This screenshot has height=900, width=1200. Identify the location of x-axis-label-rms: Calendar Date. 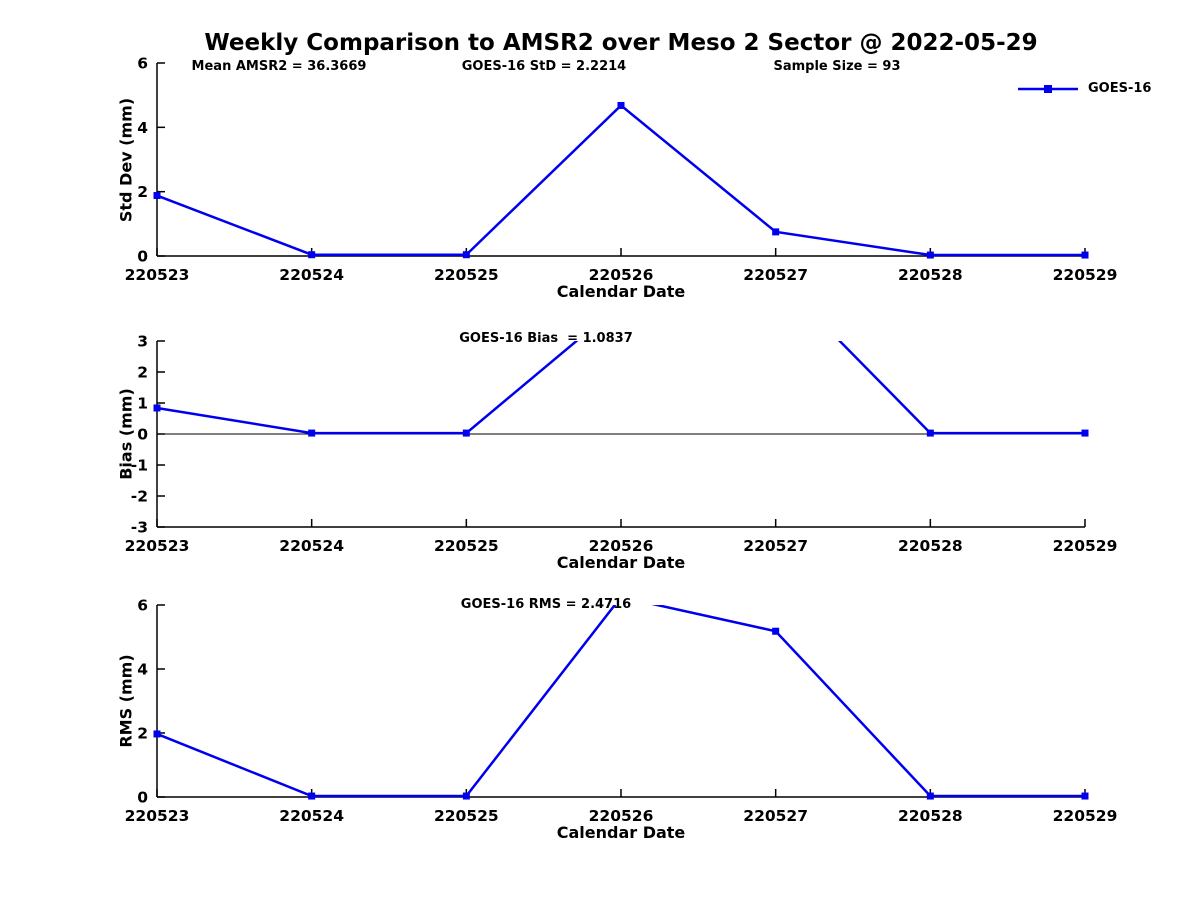
(621, 832).